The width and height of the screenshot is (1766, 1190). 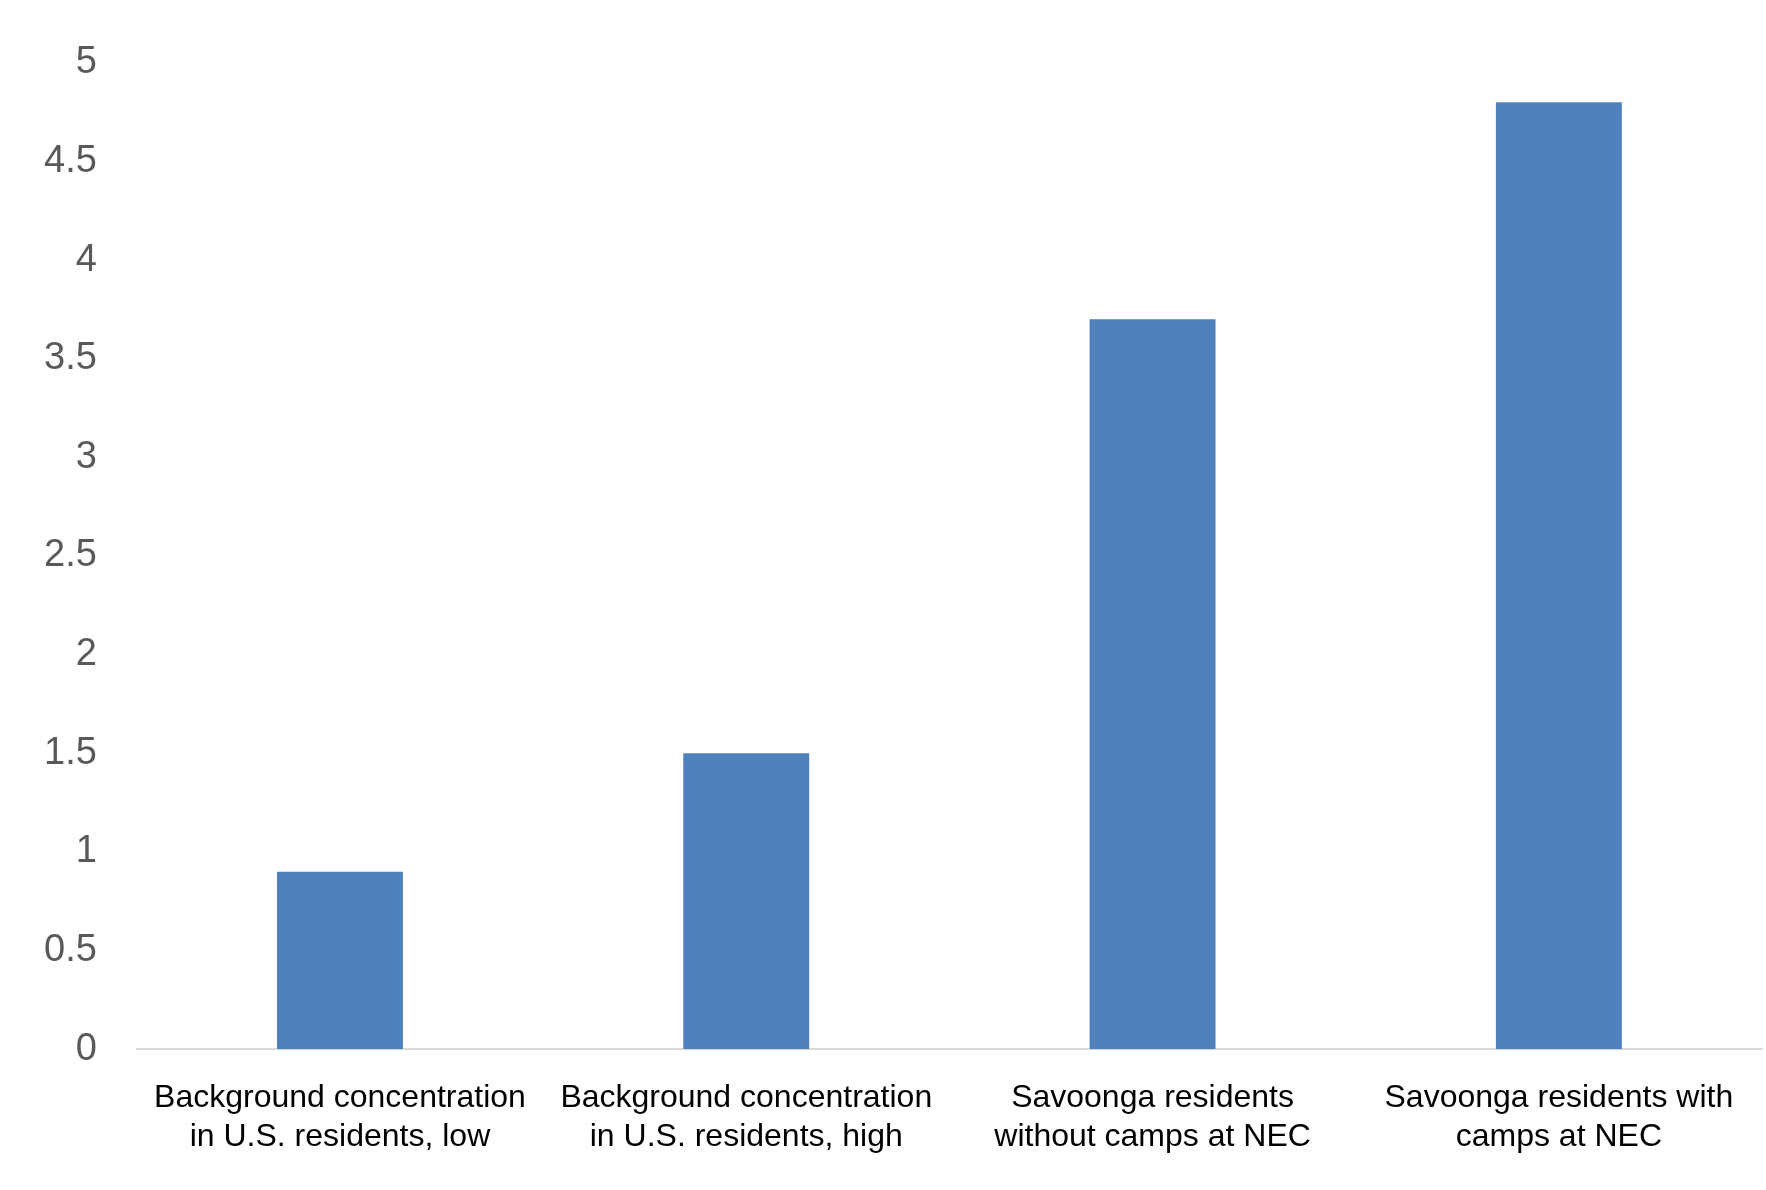 What do you see at coordinates (86, 849) in the screenshot?
I see `y-tick-label: 1` at bounding box center [86, 849].